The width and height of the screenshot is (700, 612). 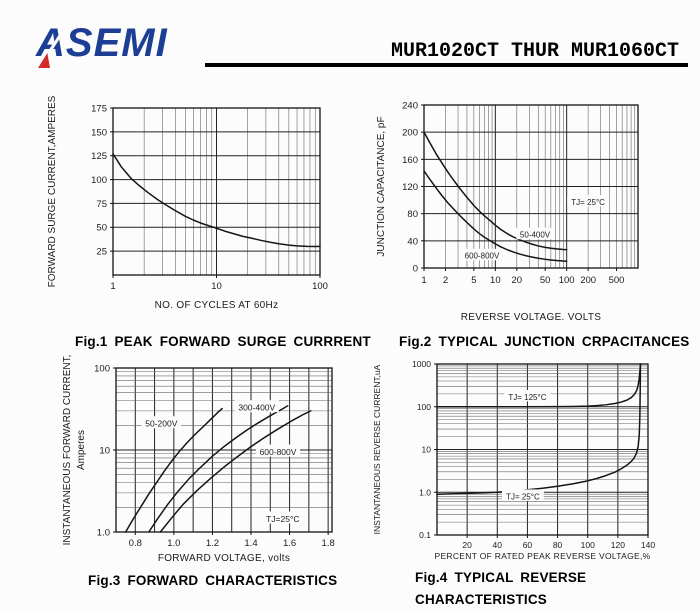 I want to click on svg-text: 1.2, so click(x=212, y=543).